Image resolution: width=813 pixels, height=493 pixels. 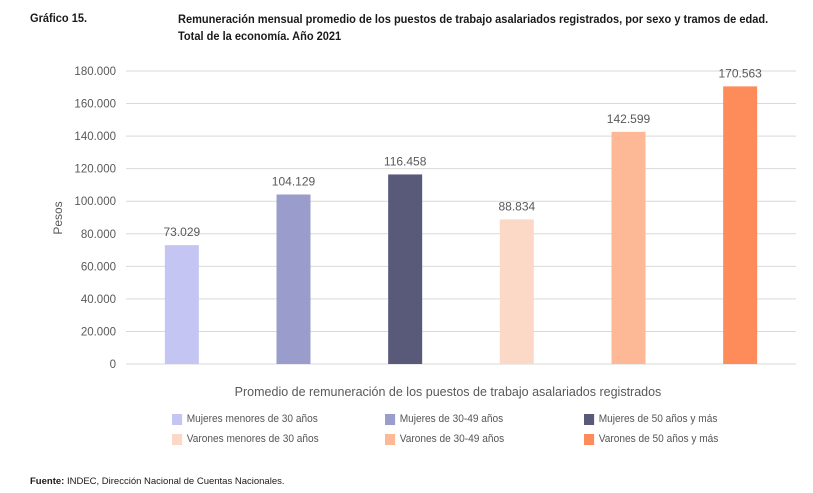 I want to click on y-tick-label: 180.000, so click(x=95, y=72).